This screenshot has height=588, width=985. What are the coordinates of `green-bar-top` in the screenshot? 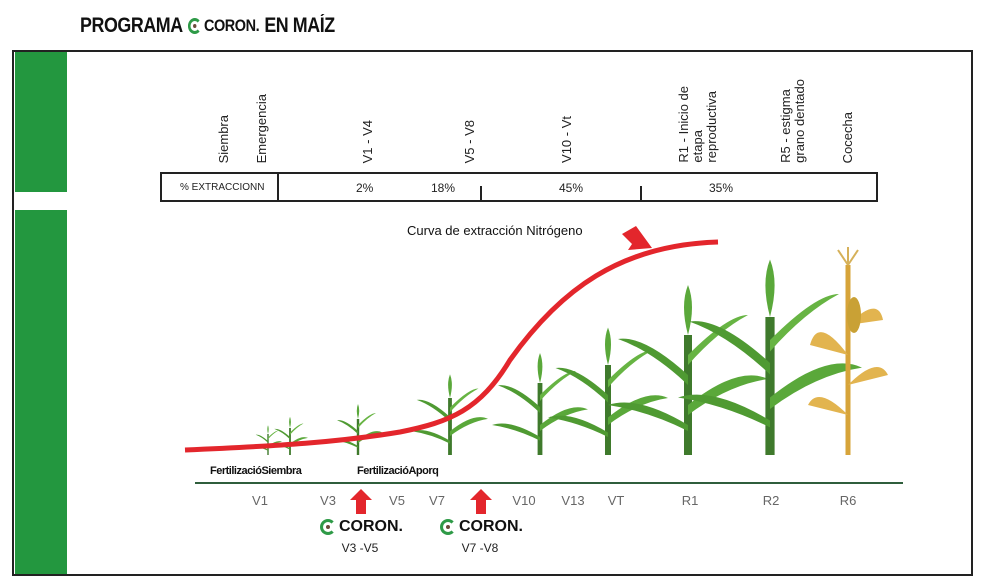 It's located at (41, 122).